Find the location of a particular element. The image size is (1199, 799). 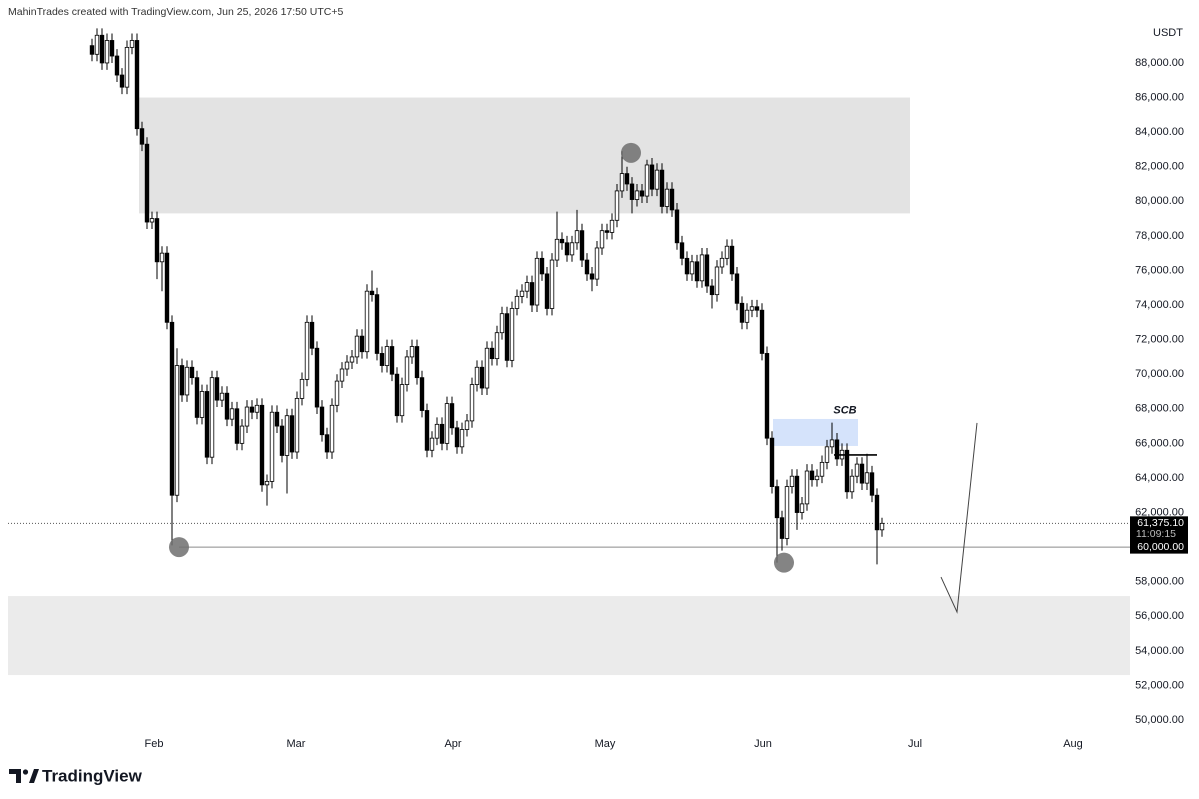

y-tick-label: 66,000.00 is located at coordinates (1159, 443).